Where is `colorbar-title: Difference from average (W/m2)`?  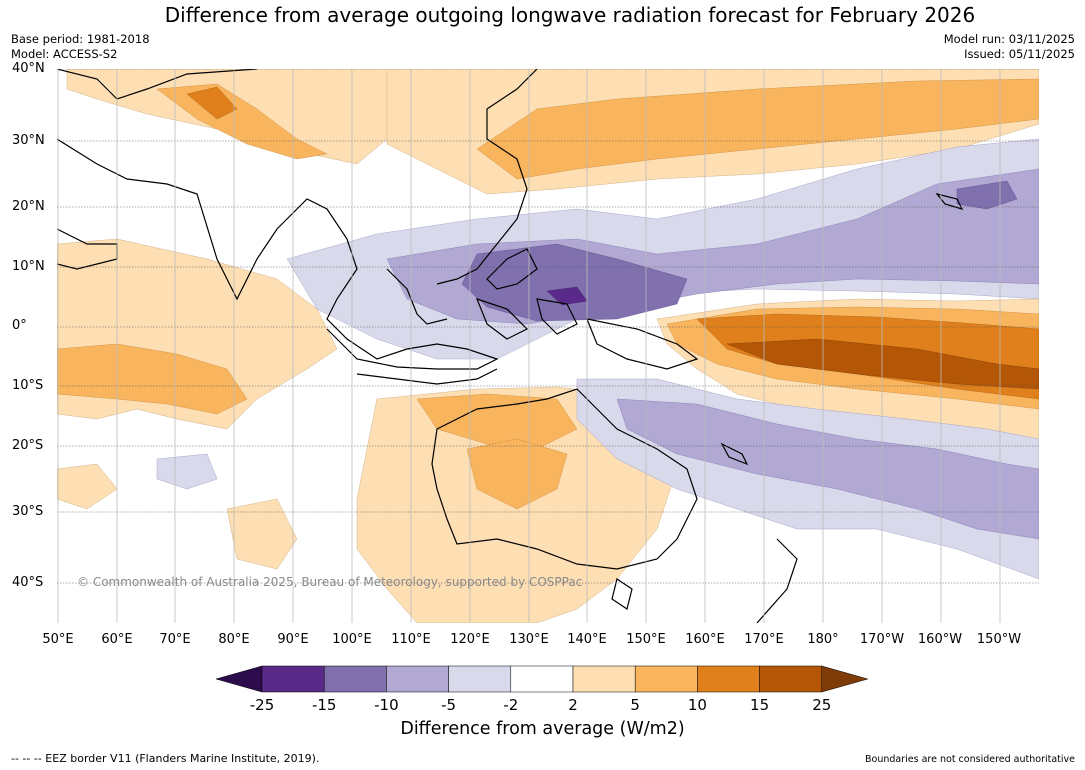 colorbar-title: Difference from average (W/m2) is located at coordinates (542, 729).